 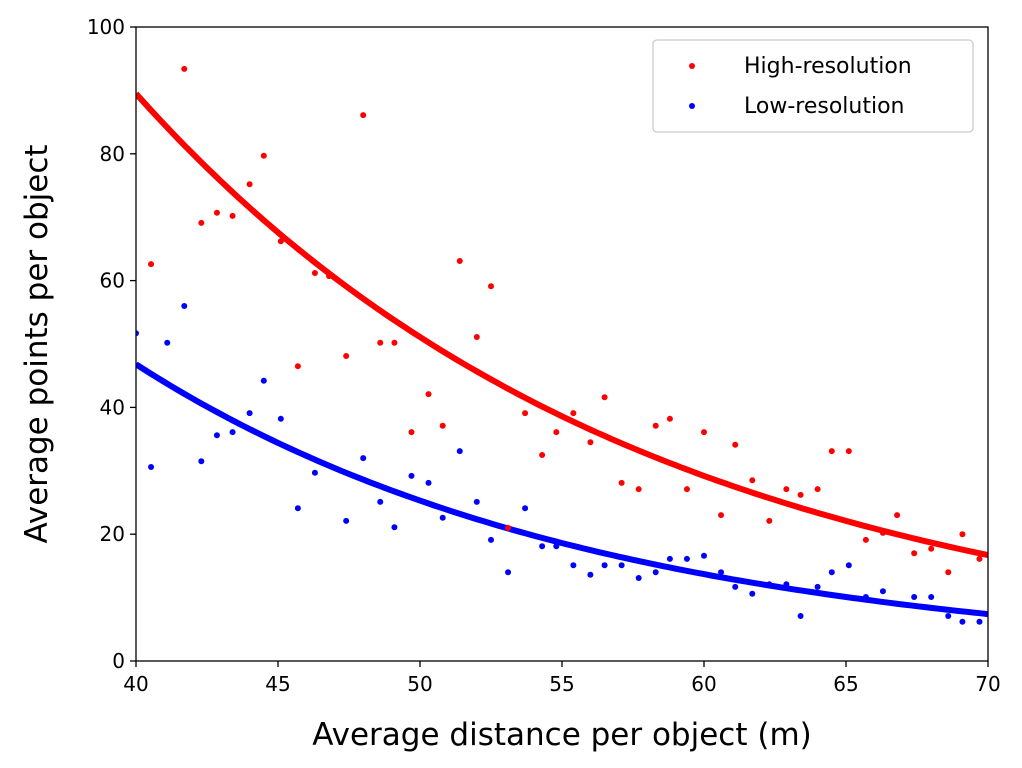 What do you see at coordinates (813, 86) in the screenshot?
I see `legend: High-resolution Low-resolution` at bounding box center [813, 86].